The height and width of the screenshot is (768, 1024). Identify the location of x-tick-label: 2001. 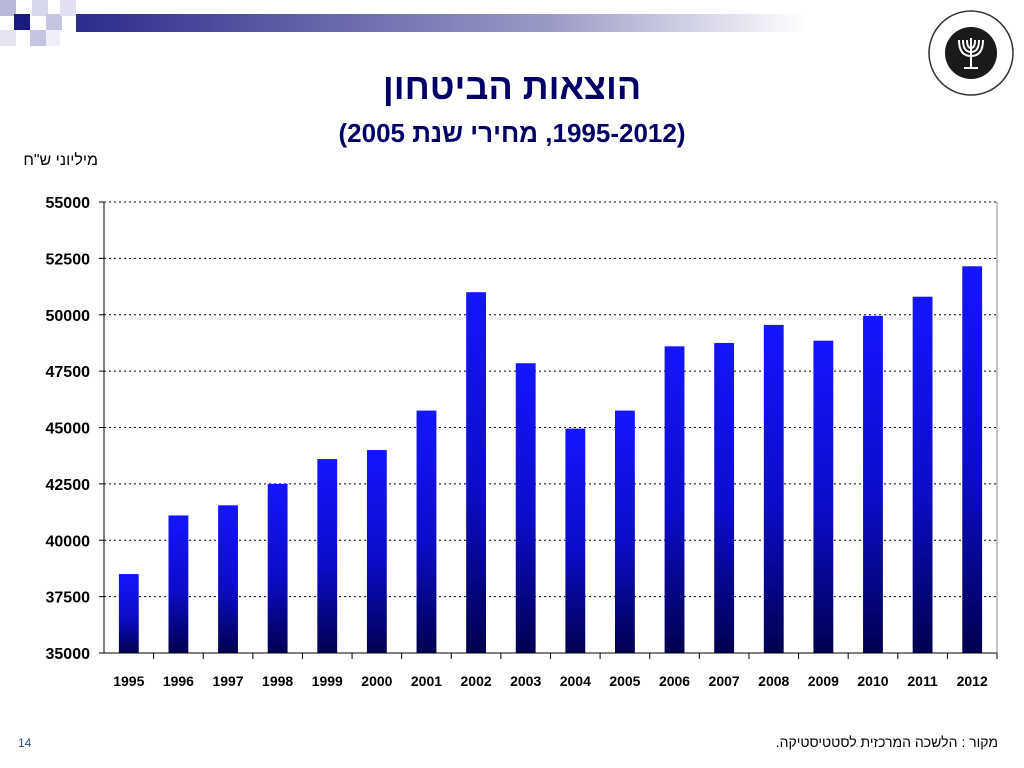
(426, 681).